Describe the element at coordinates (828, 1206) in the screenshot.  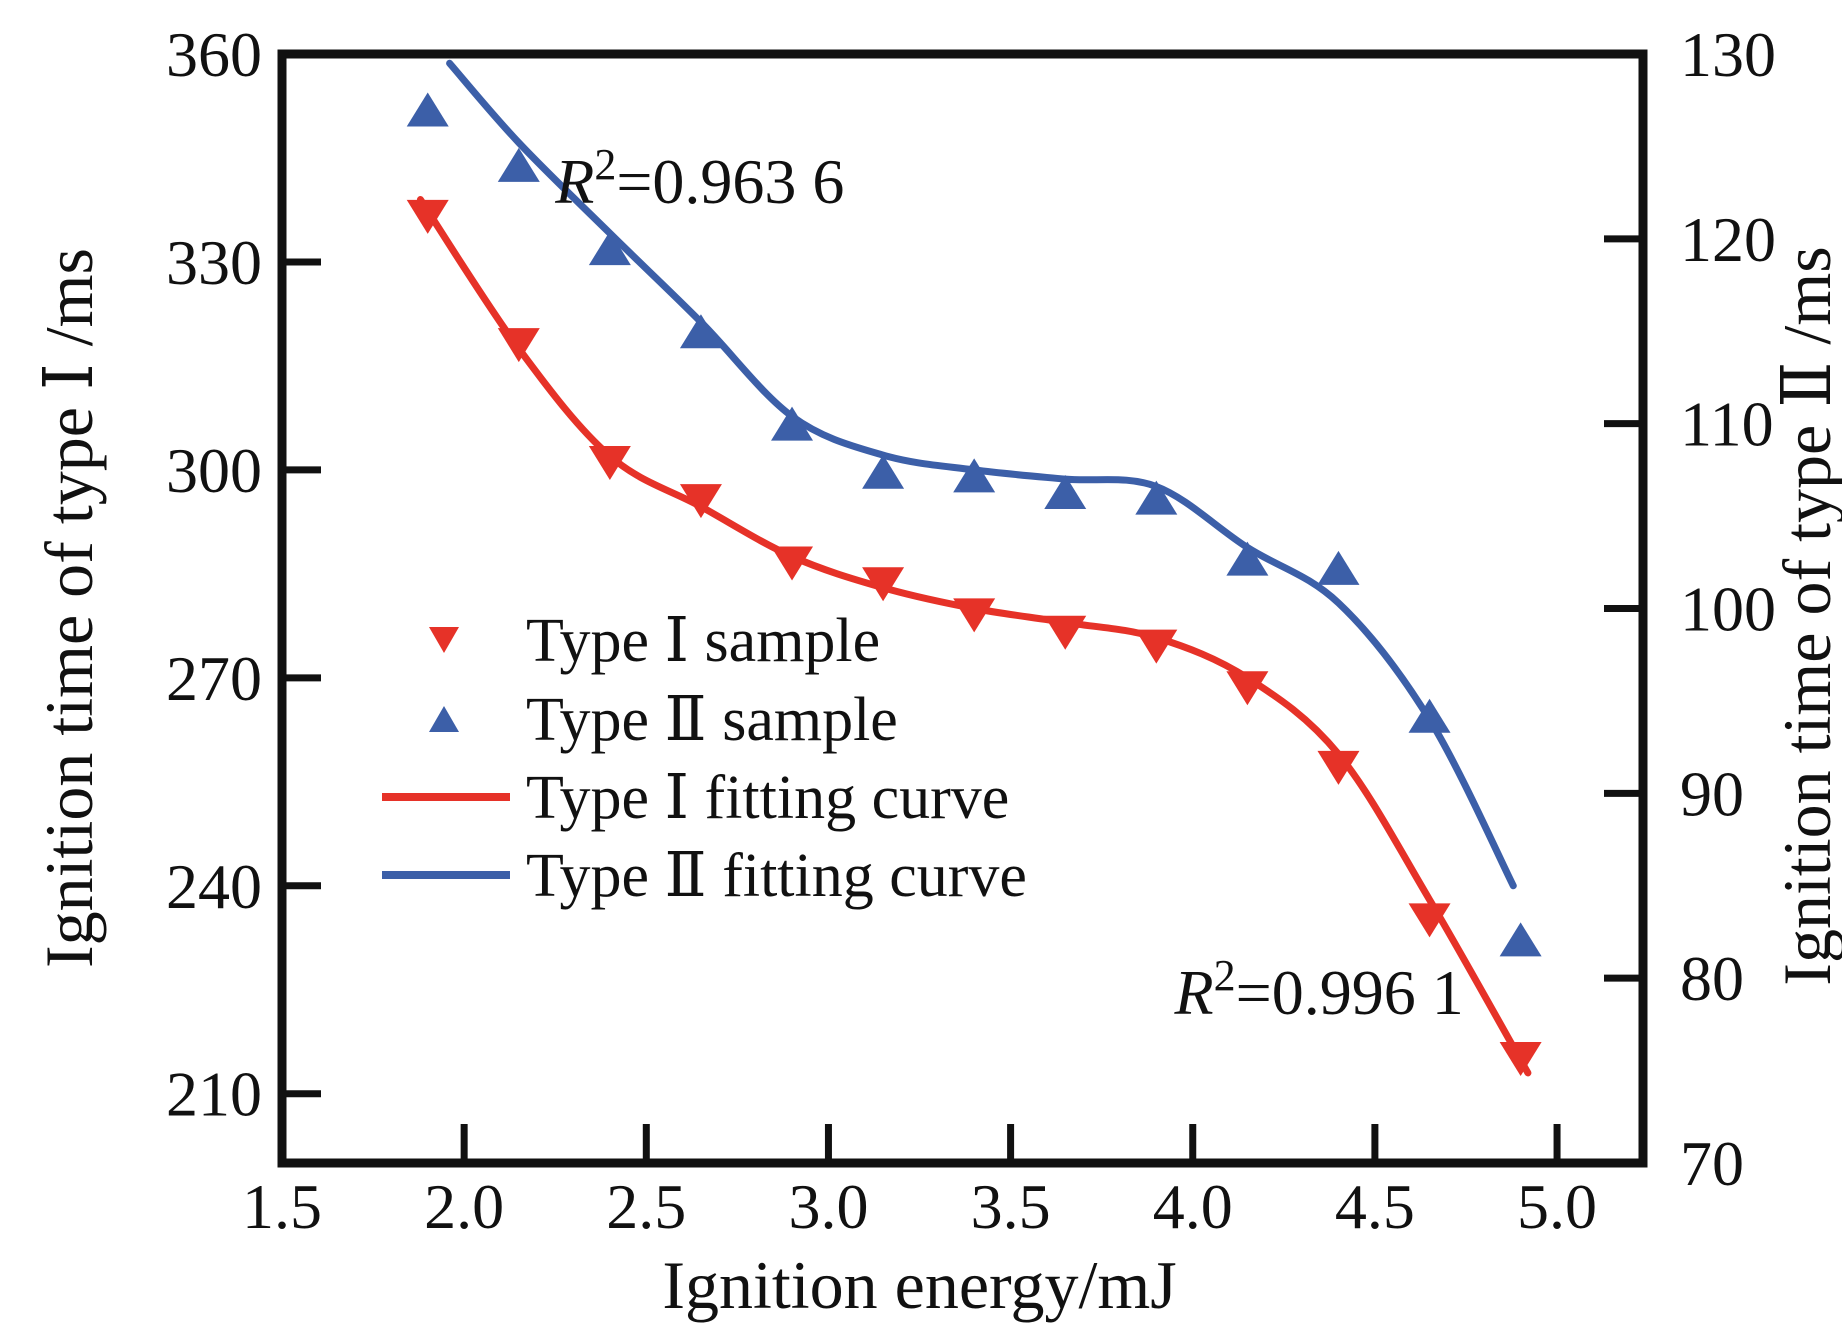
I see `x-axis-tick-label: 3.0` at that location.